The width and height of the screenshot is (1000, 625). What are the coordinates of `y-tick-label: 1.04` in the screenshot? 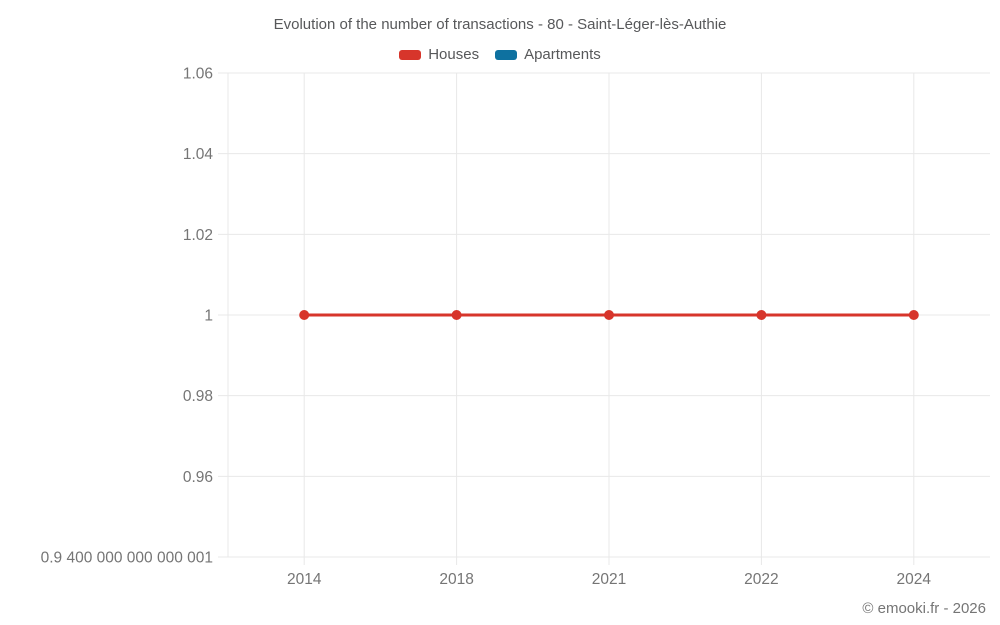 It's located at (198, 154).